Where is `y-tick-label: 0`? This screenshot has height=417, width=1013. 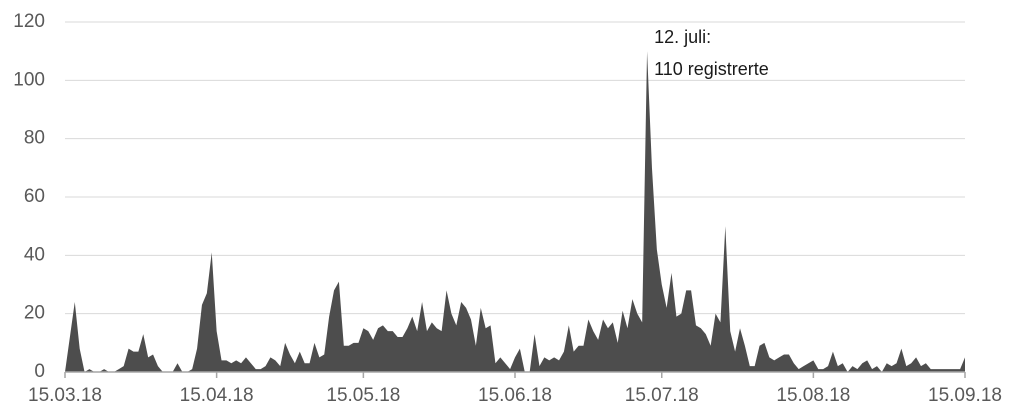
y-tick-label: 0 is located at coordinates (39, 371).